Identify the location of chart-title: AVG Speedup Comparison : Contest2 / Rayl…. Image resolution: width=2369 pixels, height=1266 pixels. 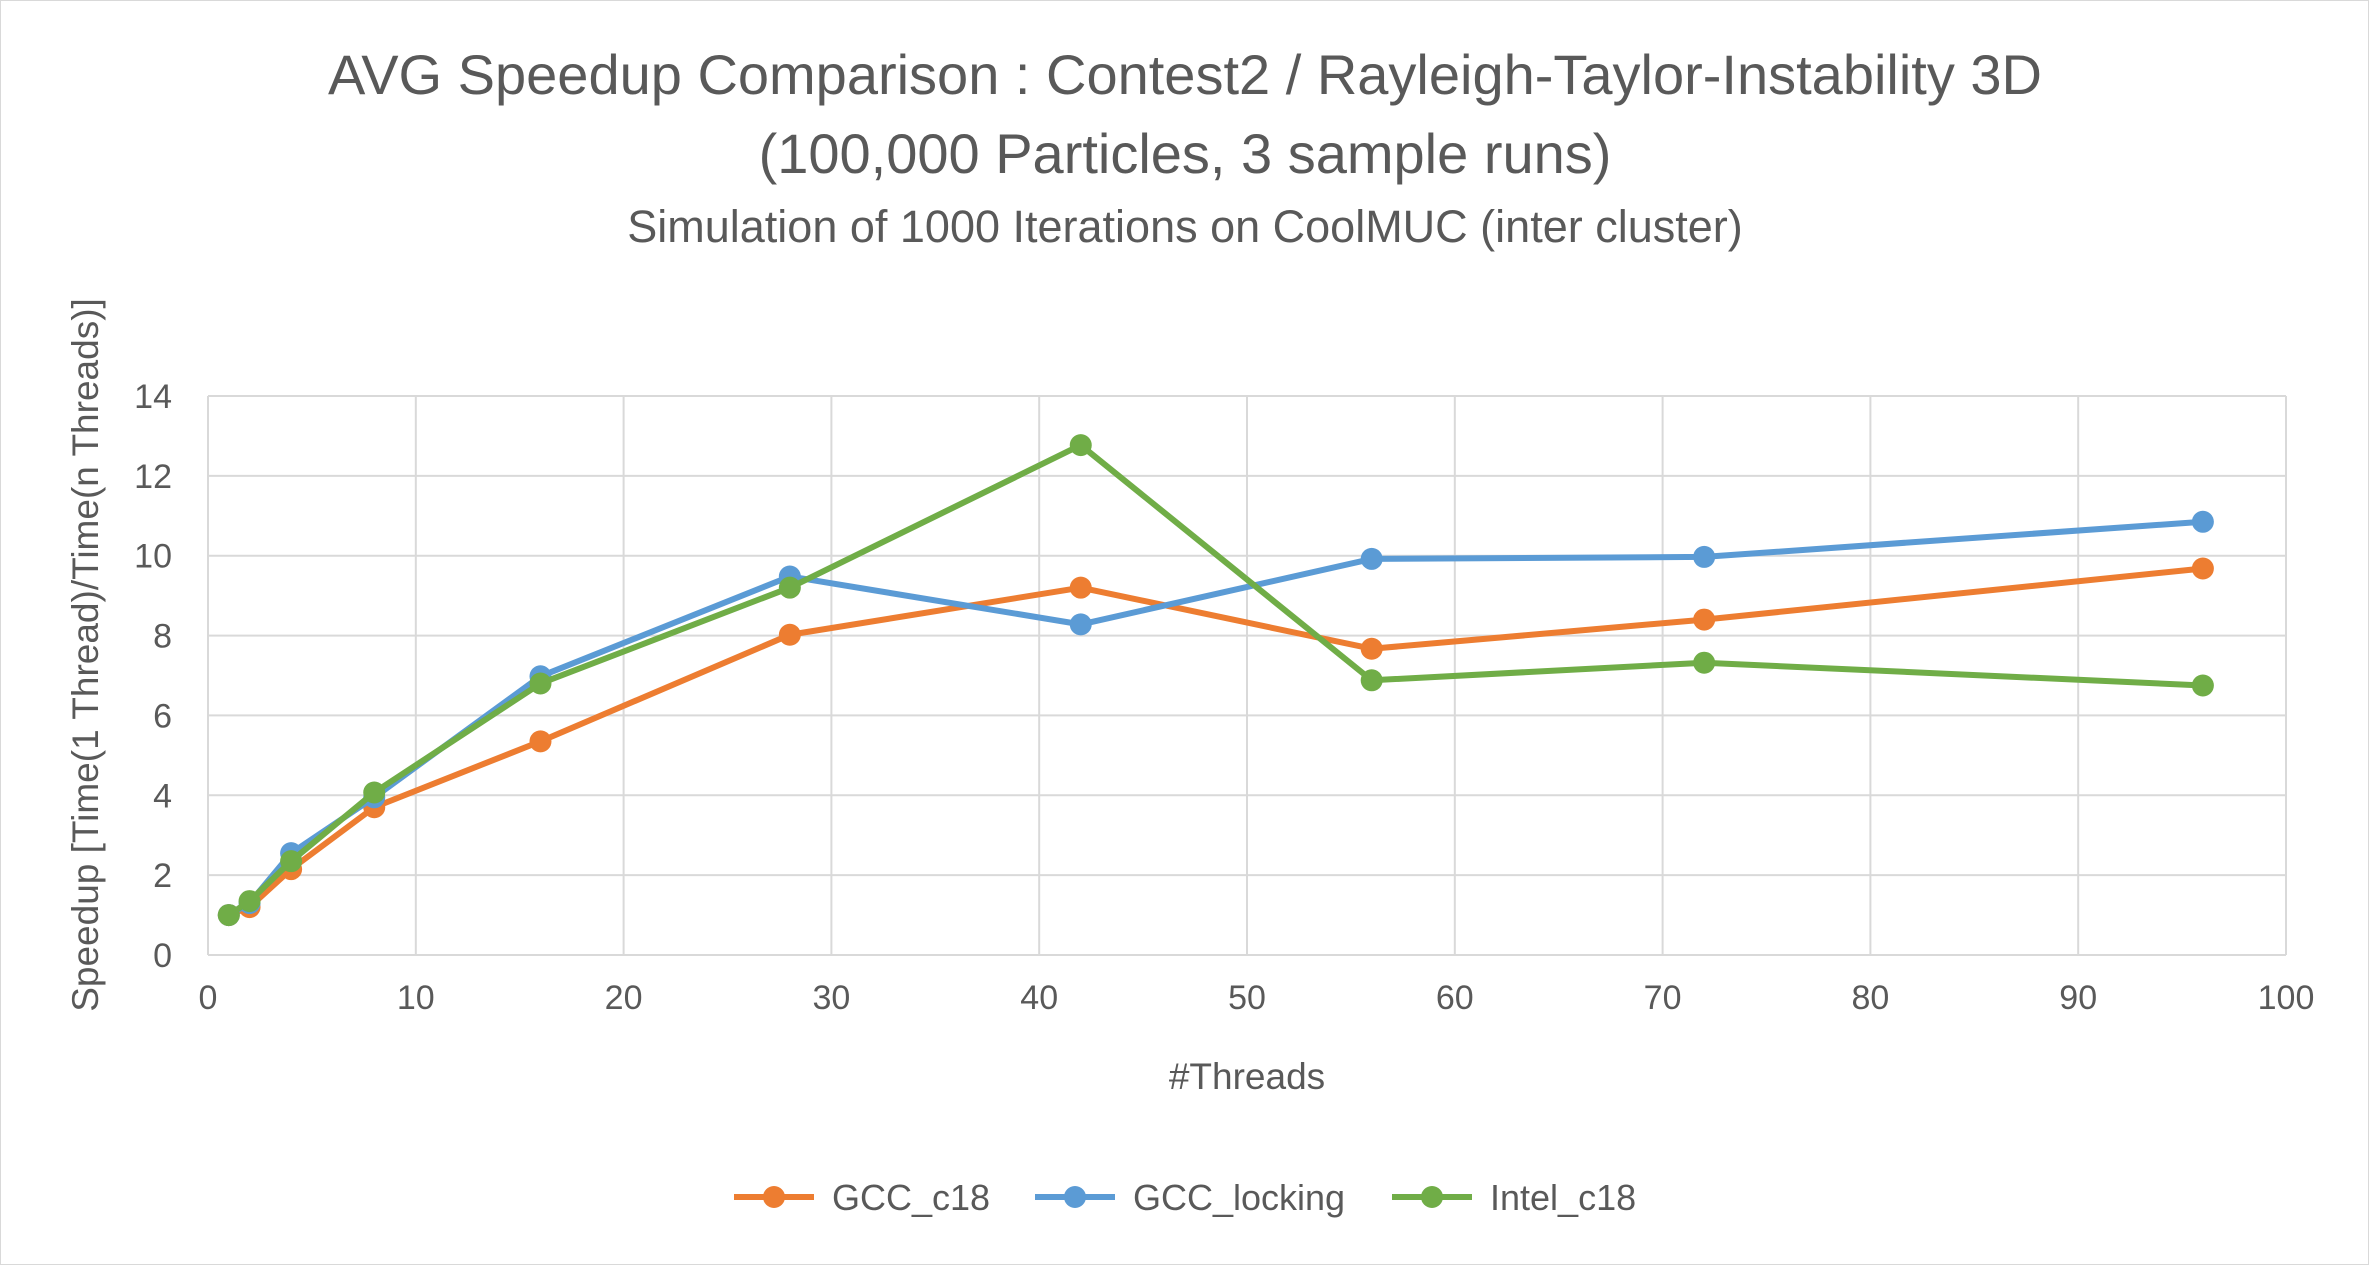
(1185, 74).